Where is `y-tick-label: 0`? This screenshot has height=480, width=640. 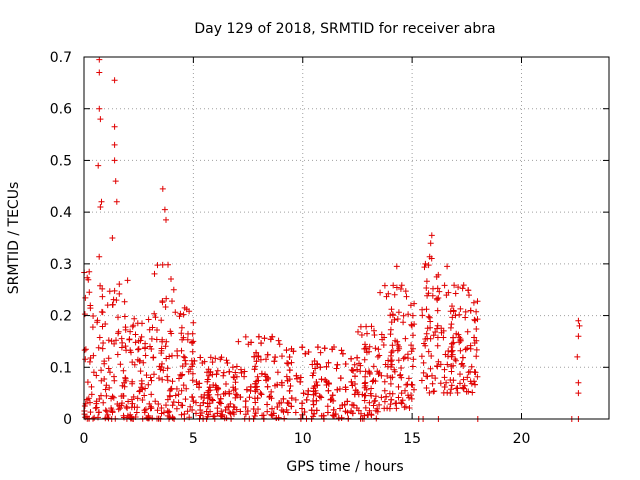 y-tick-label: 0 is located at coordinates (67, 420).